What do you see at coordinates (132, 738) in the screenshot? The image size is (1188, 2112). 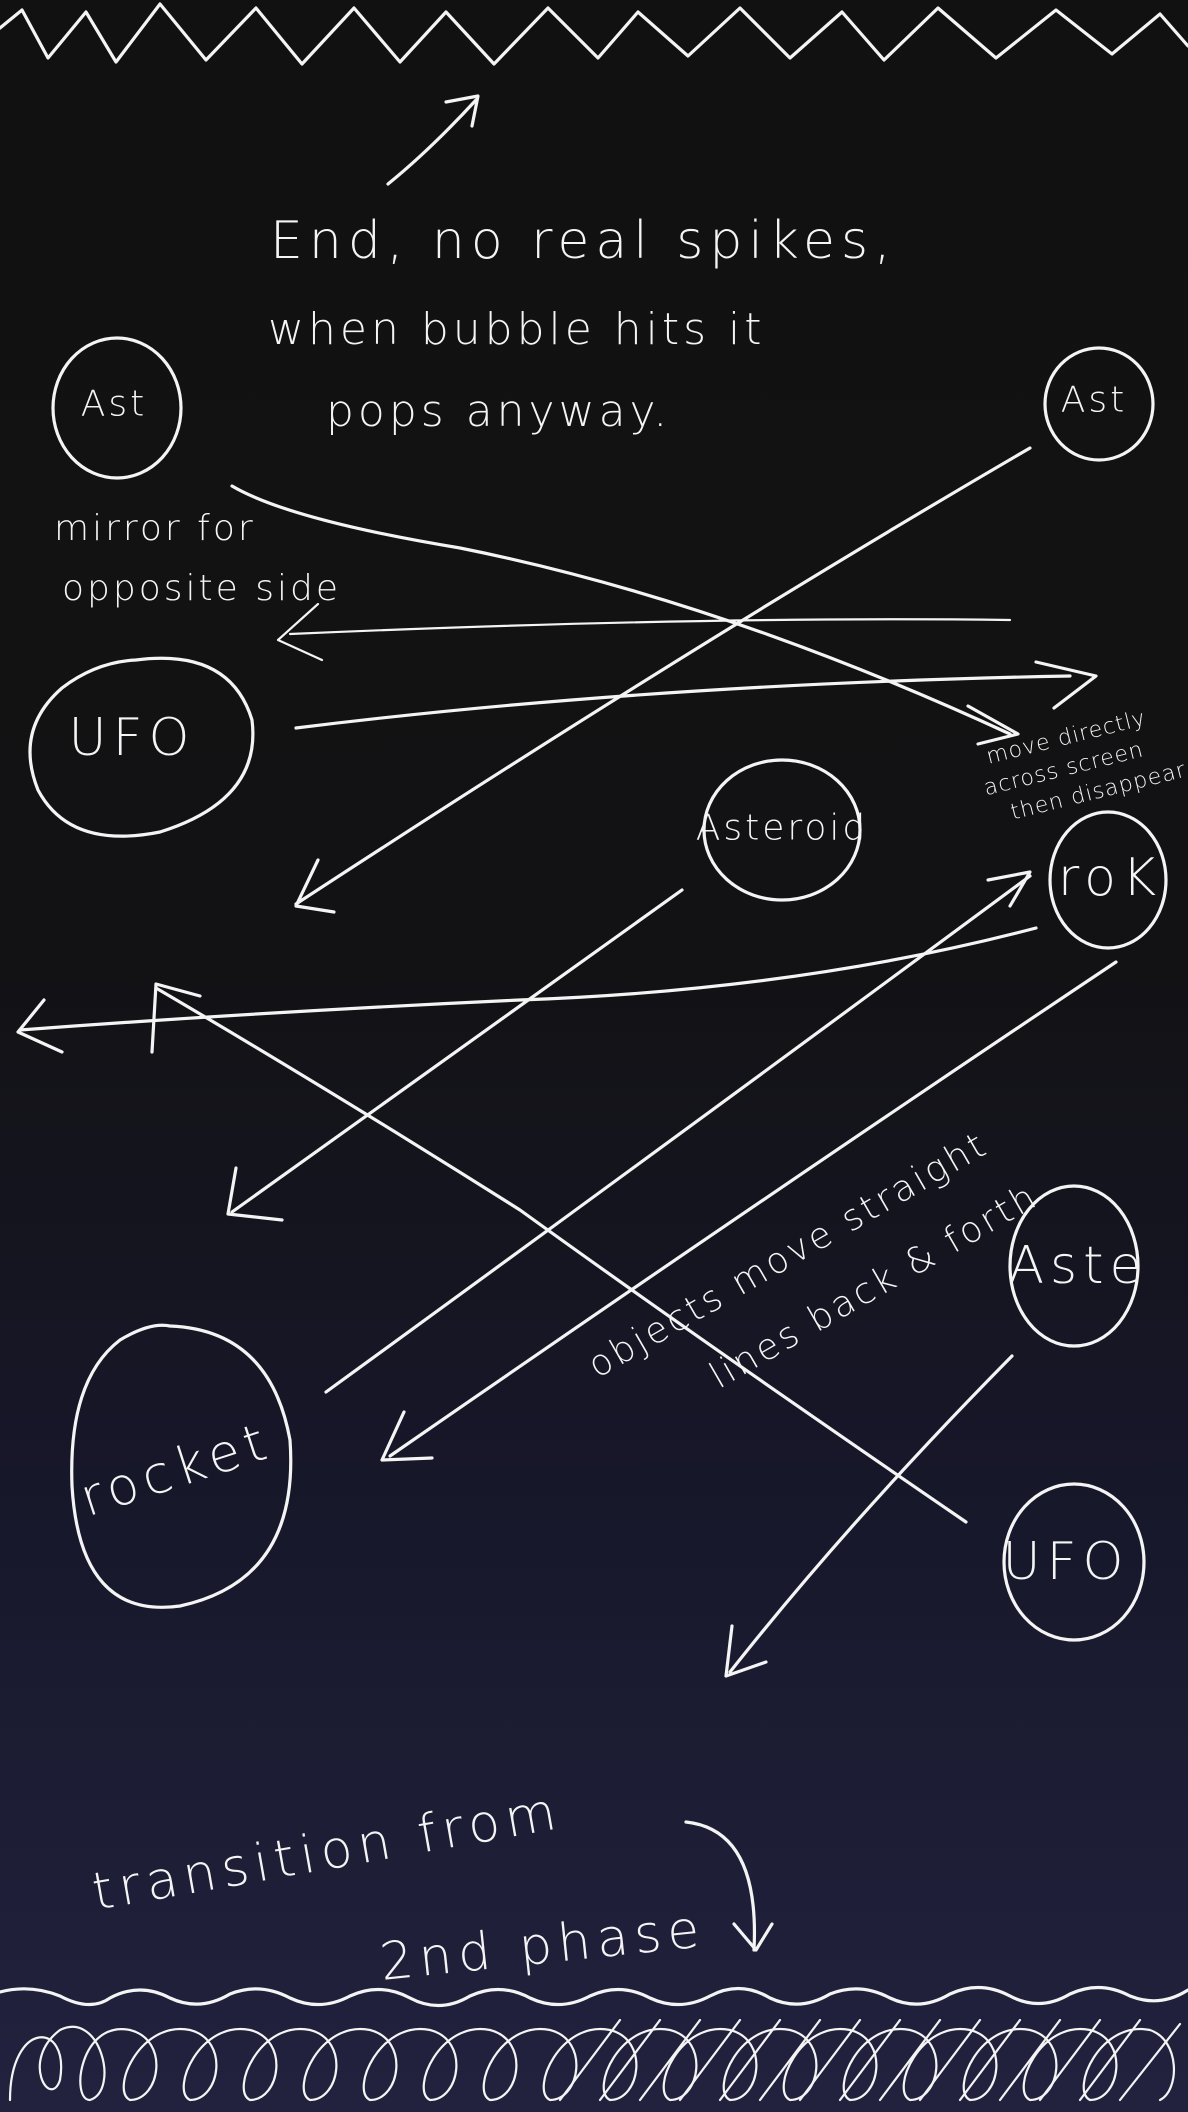 I see `ufo-left-label: UFO` at bounding box center [132, 738].